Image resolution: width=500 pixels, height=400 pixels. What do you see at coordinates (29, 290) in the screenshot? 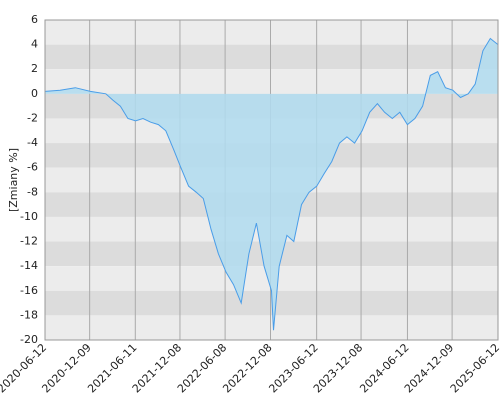
I see `y-tick-label: -16` at bounding box center [29, 290].